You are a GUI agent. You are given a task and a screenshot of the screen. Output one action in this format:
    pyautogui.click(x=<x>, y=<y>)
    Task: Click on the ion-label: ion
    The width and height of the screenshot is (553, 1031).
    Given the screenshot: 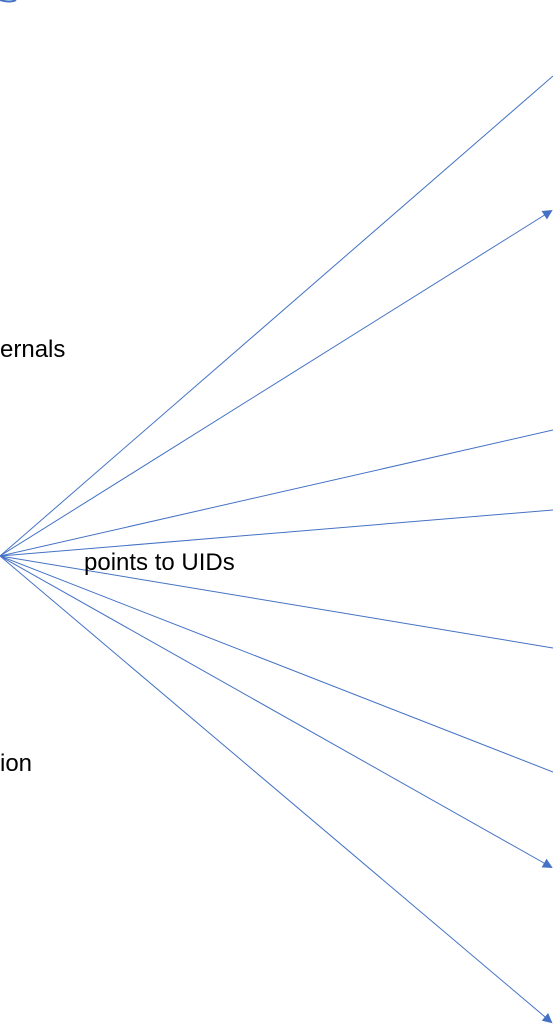 What is the action you would take?
    pyautogui.click(x=16, y=763)
    